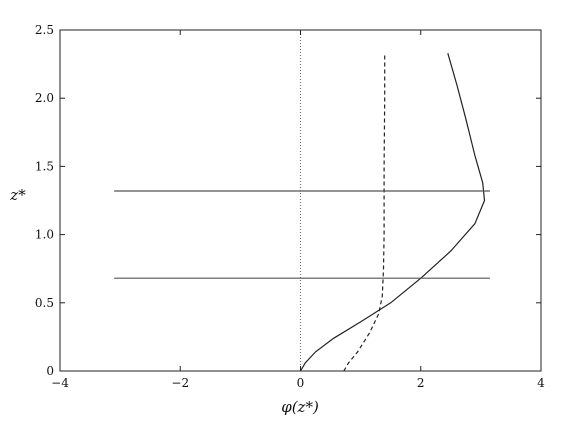 This screenshot has width=575, height=423. What do you see at coordinates (50, 371) in the screenshot?
I see `y-tick-label: 0` at bounding box center [50, 371].